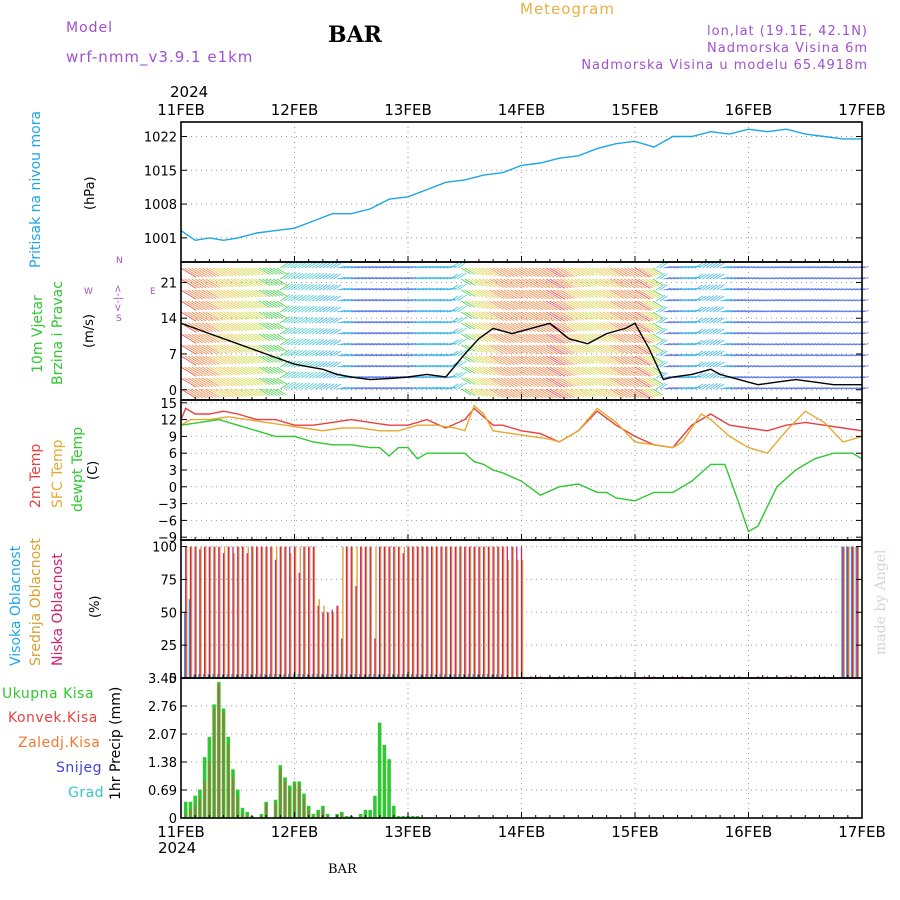 The width and height of the screenshot is (900, 900). Describe the element at coordinates (521, 475) in the screenshot. I see `dewpoint-line` at that location.